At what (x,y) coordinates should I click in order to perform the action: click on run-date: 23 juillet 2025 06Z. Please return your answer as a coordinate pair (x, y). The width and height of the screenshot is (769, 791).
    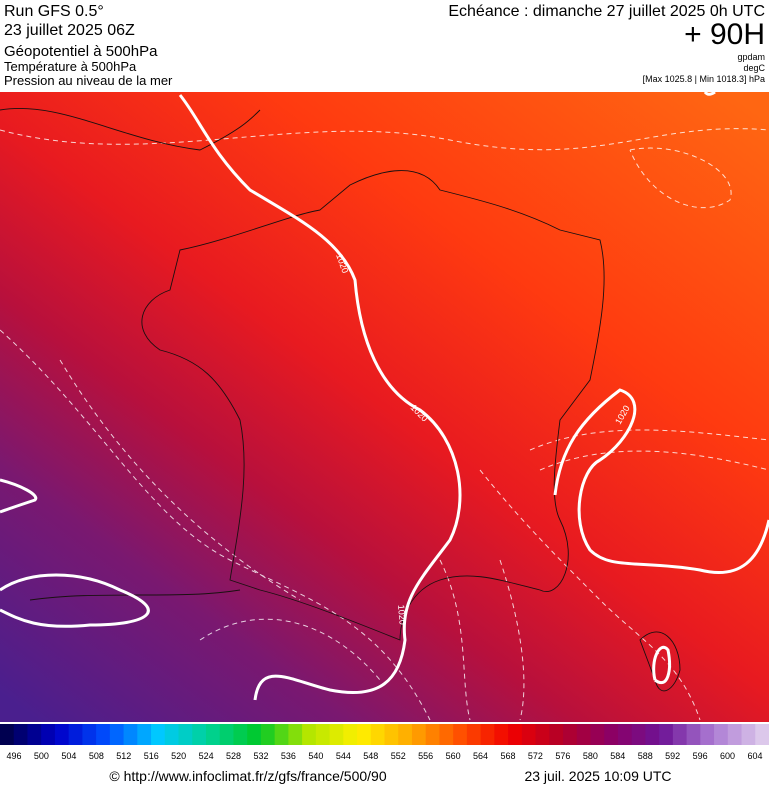
    Looking at the image, I should click on (69, 30).